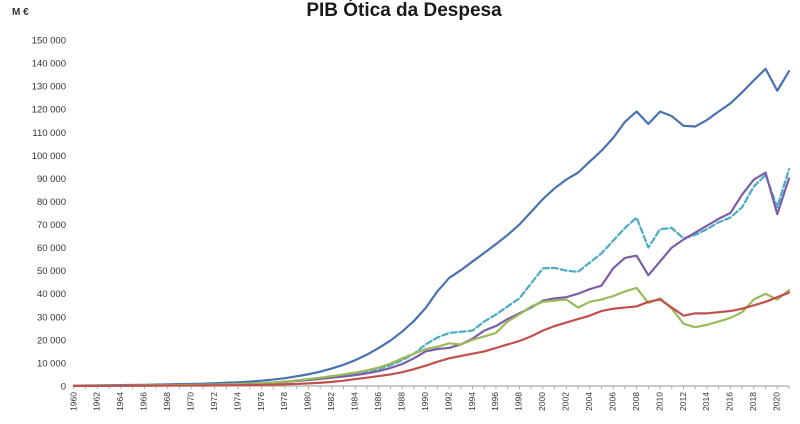 This screenshot has height=424, width=800. What do you see at coordinates (683, 401) in the screenshot?
I see `x-tick-label: 2012` at bounding box center [683, 401].